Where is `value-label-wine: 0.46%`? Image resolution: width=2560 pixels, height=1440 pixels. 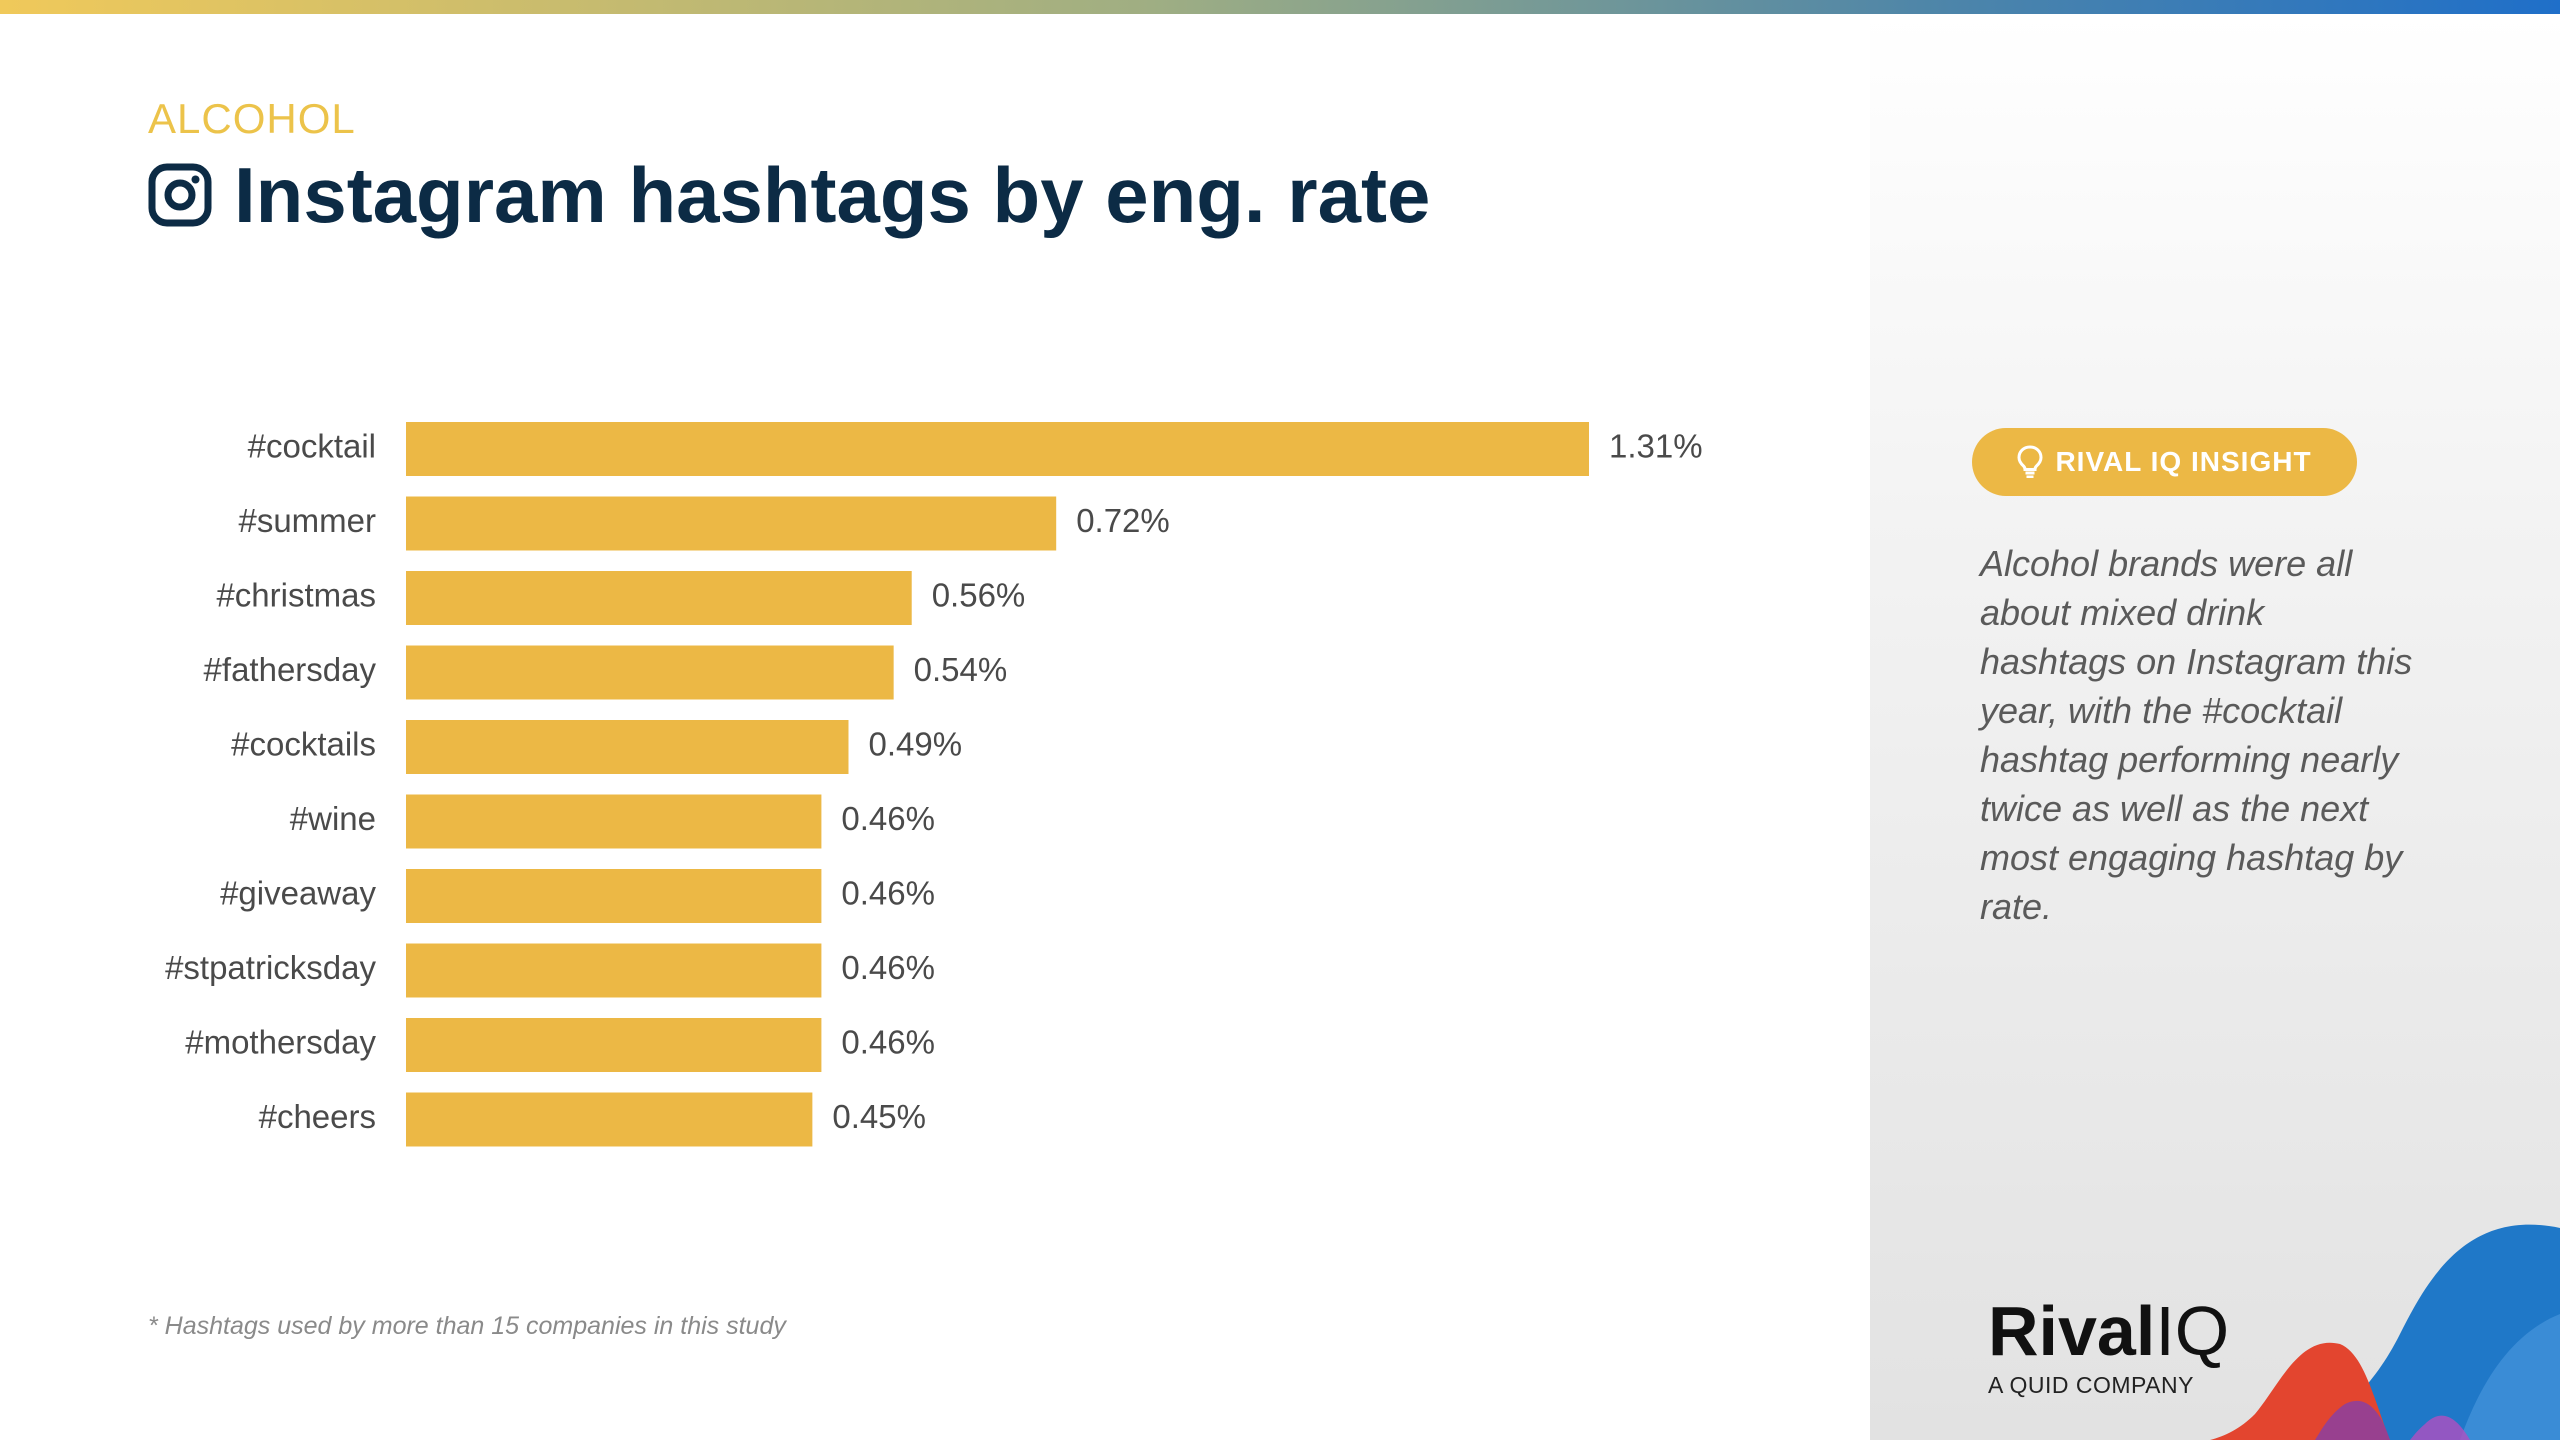 value-label-wine: 0.46% is located at coordinates (888, 818).